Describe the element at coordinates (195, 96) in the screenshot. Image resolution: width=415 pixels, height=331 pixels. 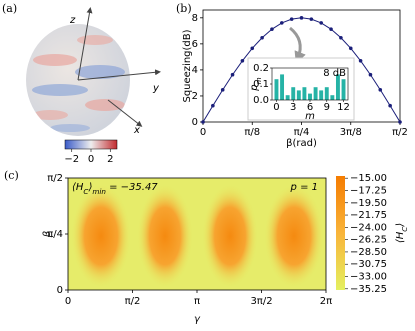
I see `y-tick-label: 2` at that location.